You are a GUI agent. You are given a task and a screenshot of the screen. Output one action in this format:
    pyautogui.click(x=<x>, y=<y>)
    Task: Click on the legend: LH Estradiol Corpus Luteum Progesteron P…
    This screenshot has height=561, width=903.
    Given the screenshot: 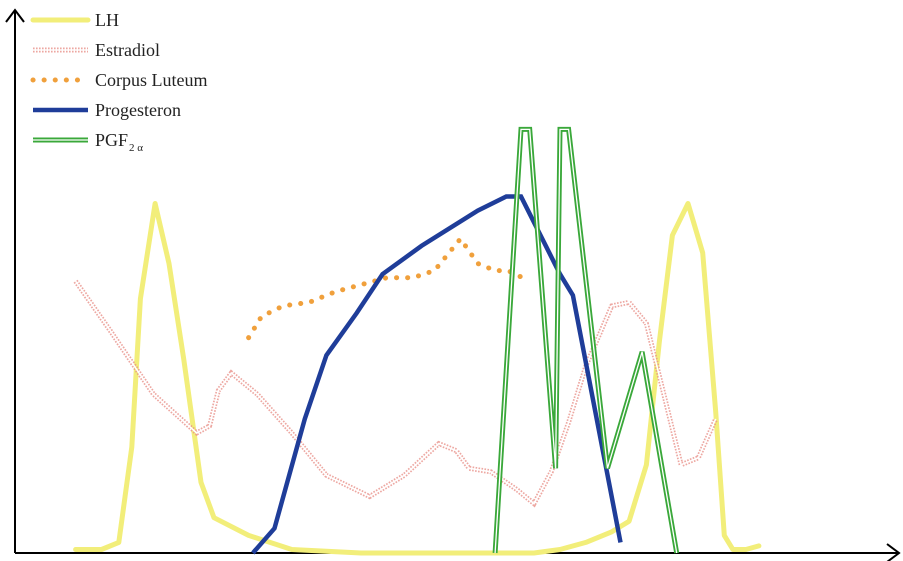 What is the action you would take?
    pyautogui.click(x=119, y=82)
    